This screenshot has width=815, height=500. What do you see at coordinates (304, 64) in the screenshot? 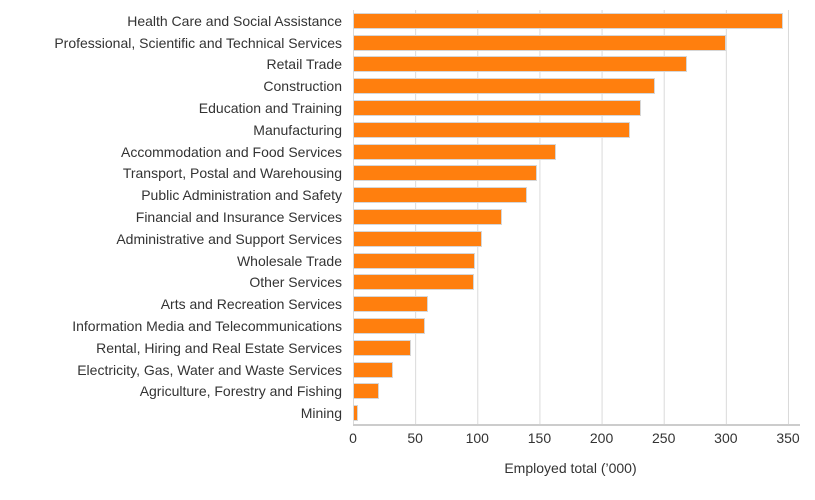
I see `category-label: Retail Trade` at bounding box center [304, 64].